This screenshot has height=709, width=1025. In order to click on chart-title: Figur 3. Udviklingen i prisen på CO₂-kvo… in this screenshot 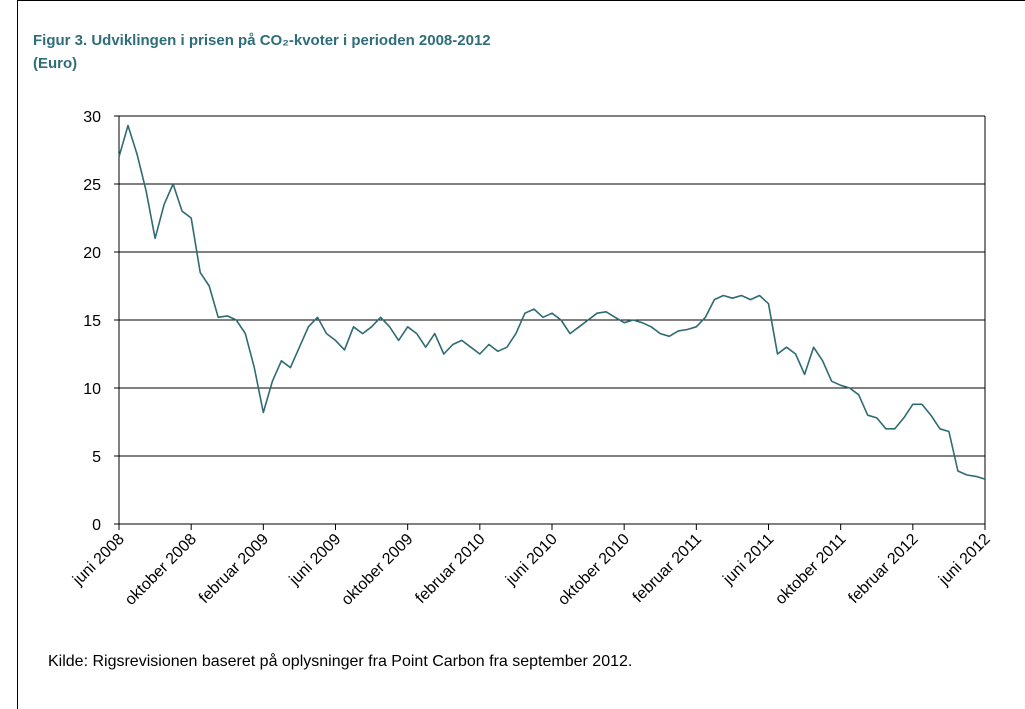, I will do `click(262, 40)`.